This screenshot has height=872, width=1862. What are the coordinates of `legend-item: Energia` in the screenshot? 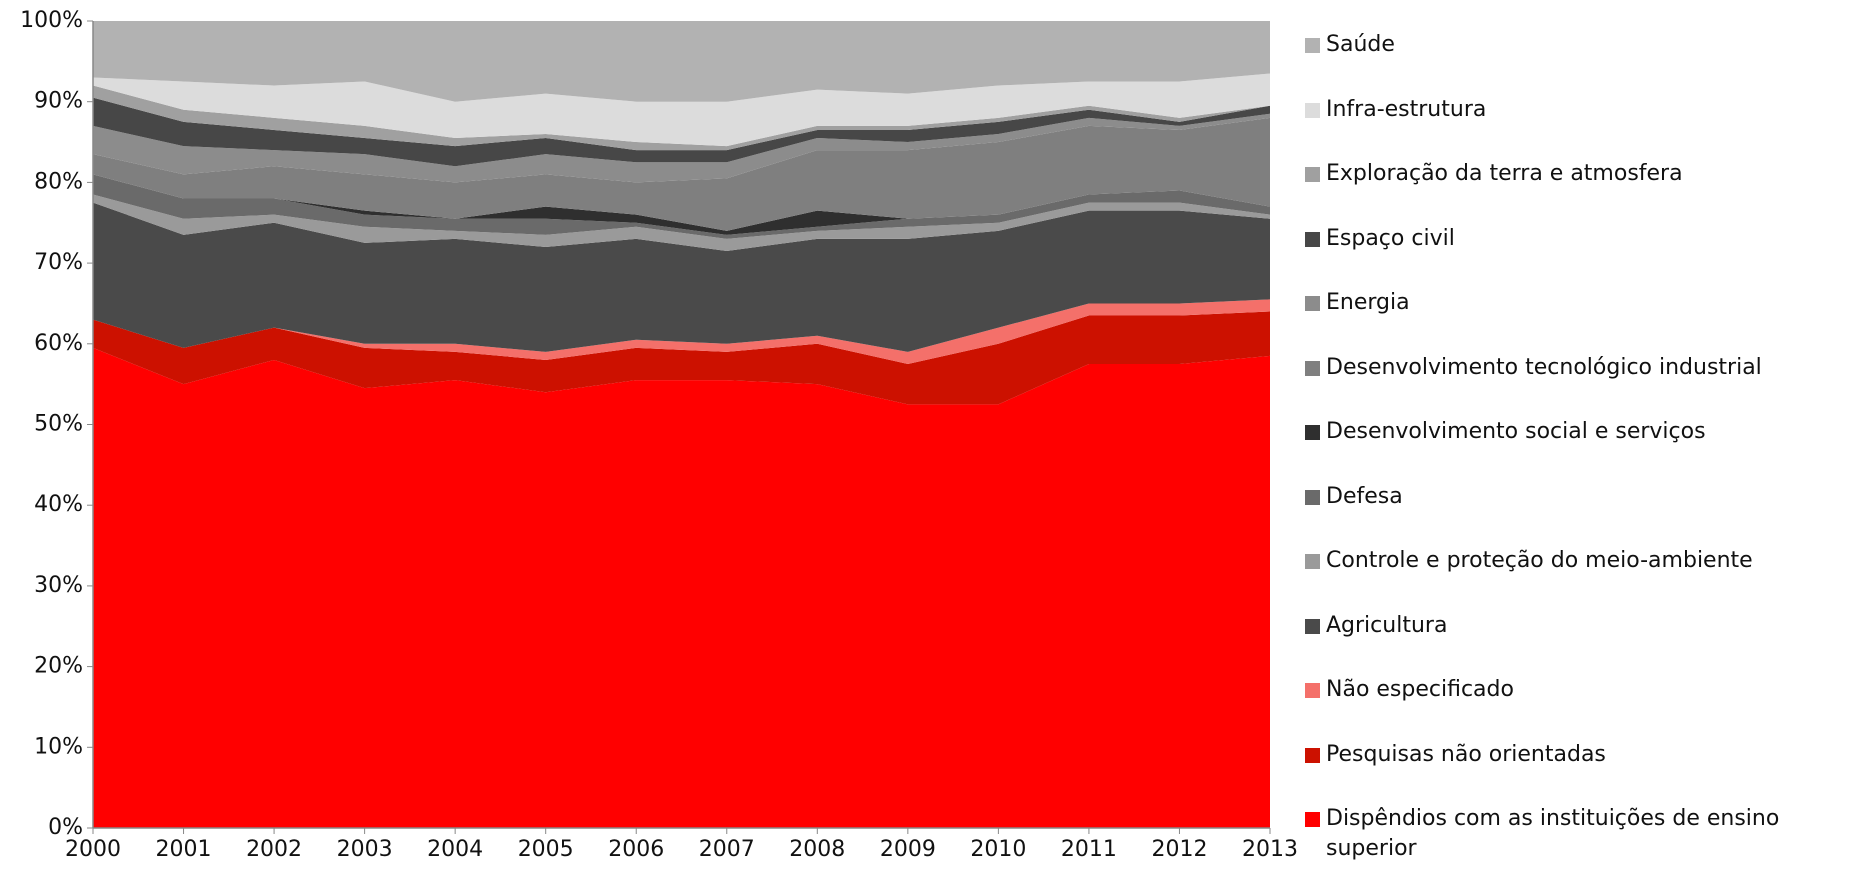 It's located at (1357, 303).